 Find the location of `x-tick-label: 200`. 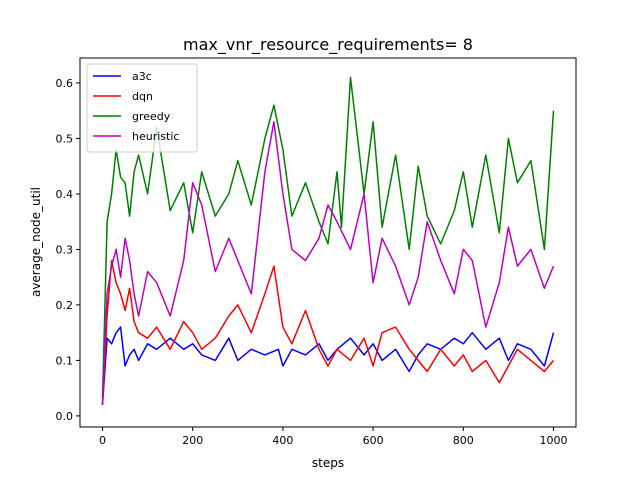

x-tick-label: 200 is located at coordinates (192, 440).